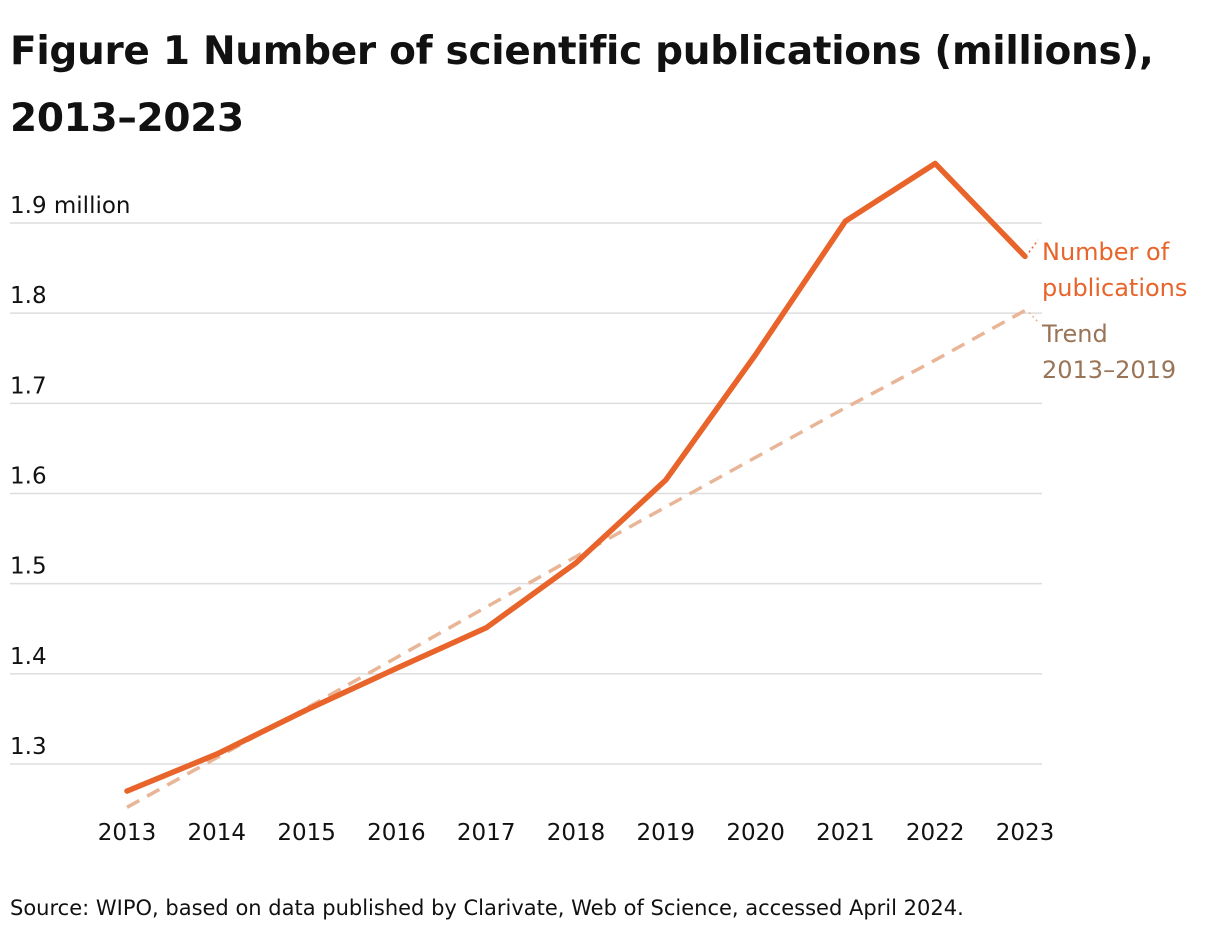  Describe the element at coordinates (28, 567) in the screenshot. I see `y-tick-label: 1.5` at that location.